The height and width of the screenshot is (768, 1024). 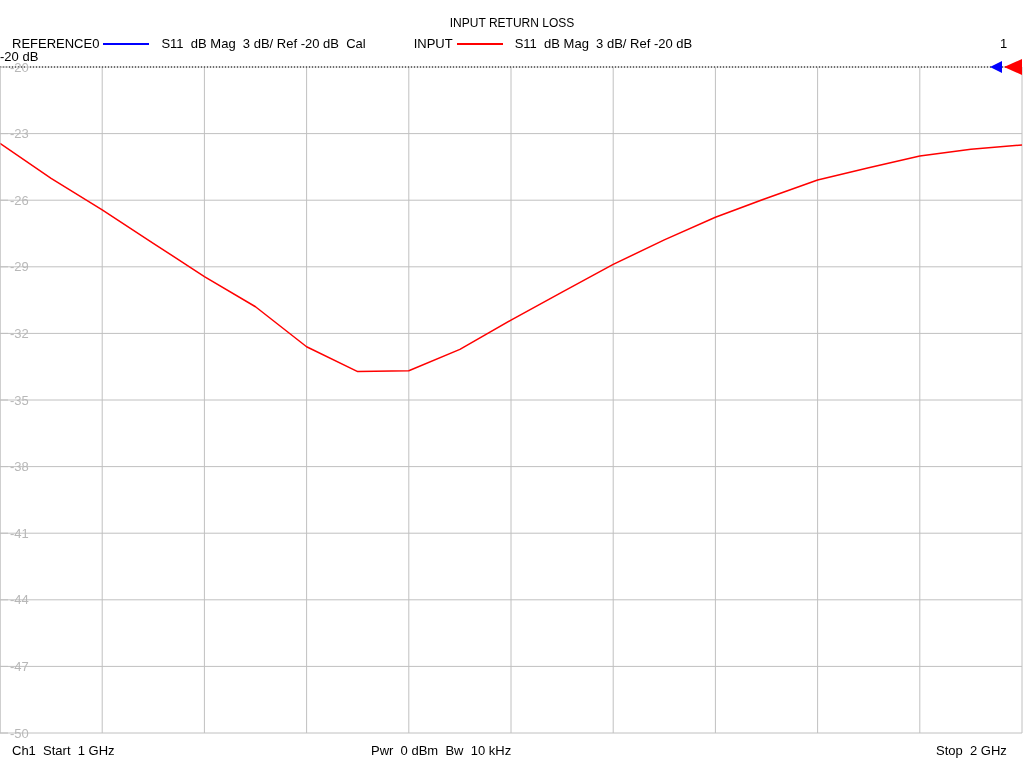 What do you see at coordinates (19, 600) in the screenshot?
I see `y-tick-label: -44` at bounding box center [19, 600].